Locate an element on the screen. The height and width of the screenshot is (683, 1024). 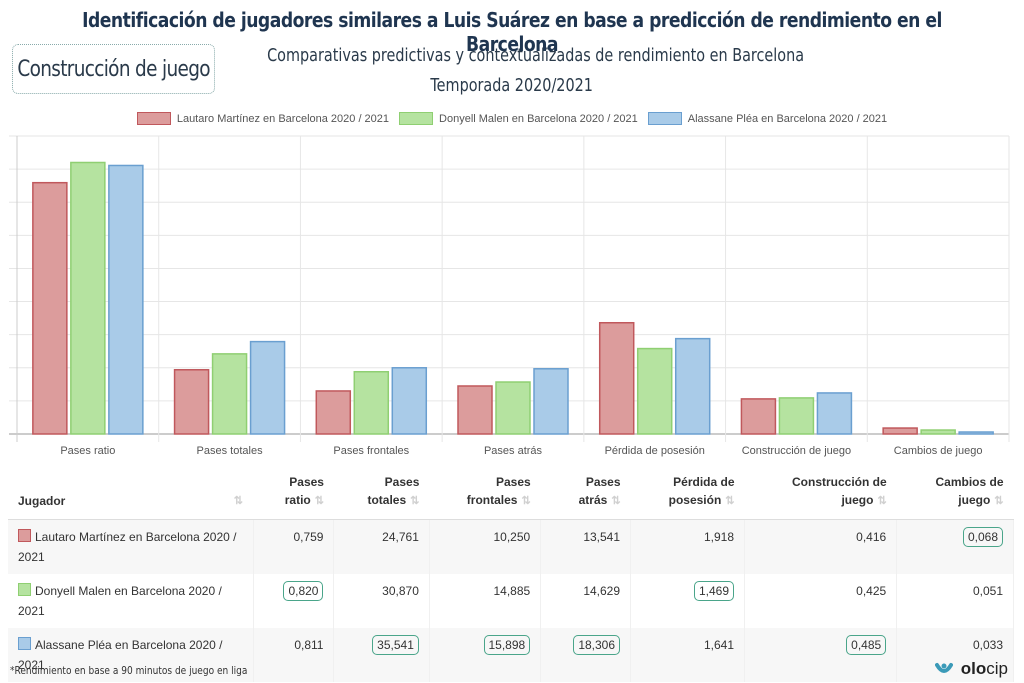
value-cell: 1,469 is located at coordinates (688, 601).